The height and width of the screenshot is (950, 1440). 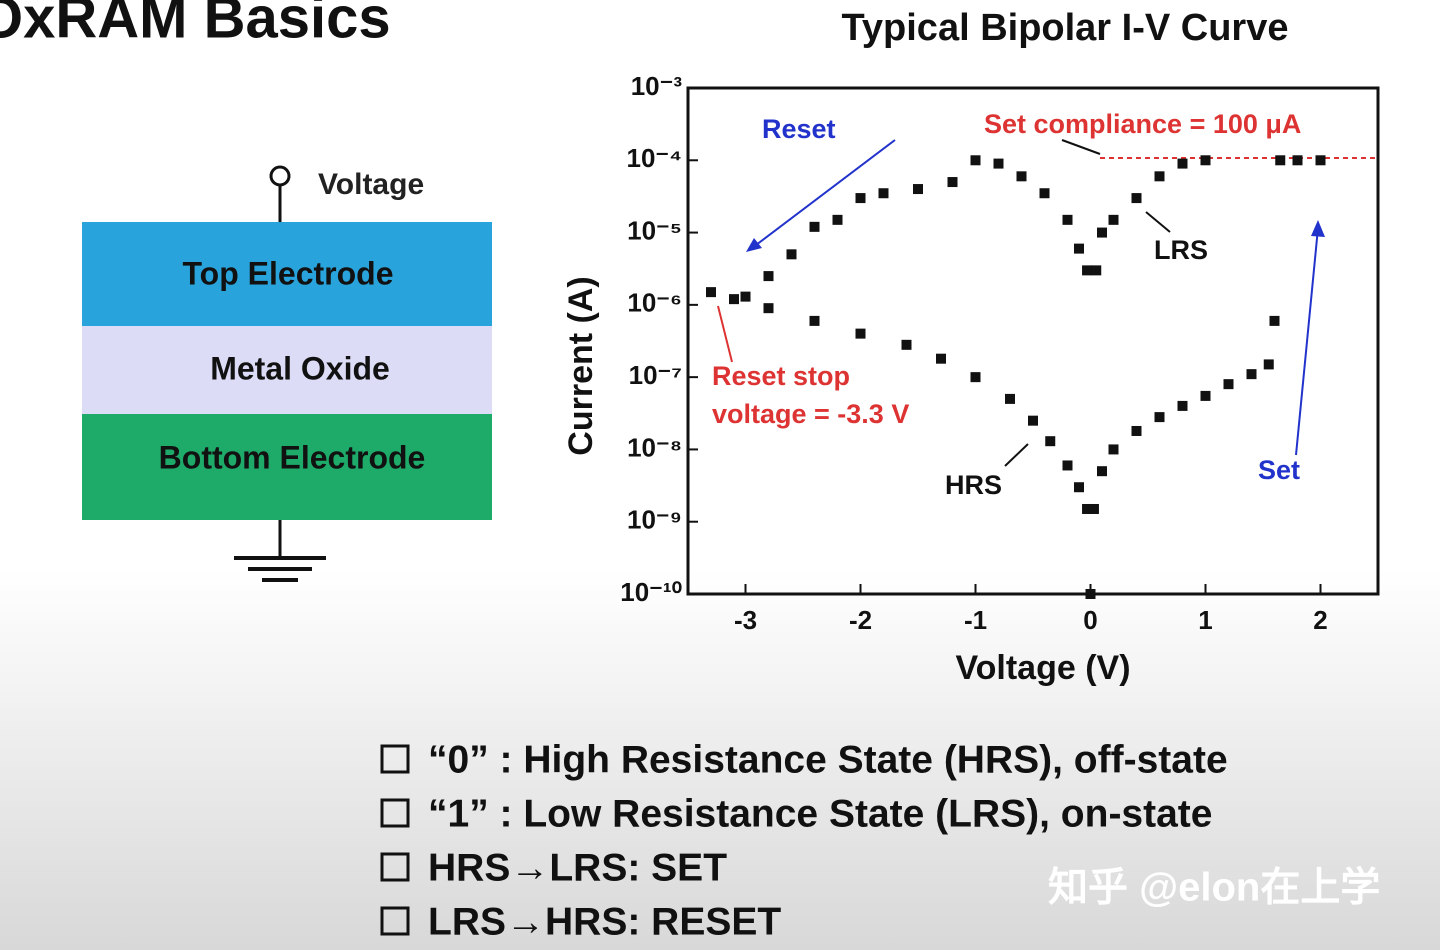 What do you see at coordinates (654, 447) in the screenshot?
I see `y-tick-label: 10⁻⁸` at bounding box center [654, 447].